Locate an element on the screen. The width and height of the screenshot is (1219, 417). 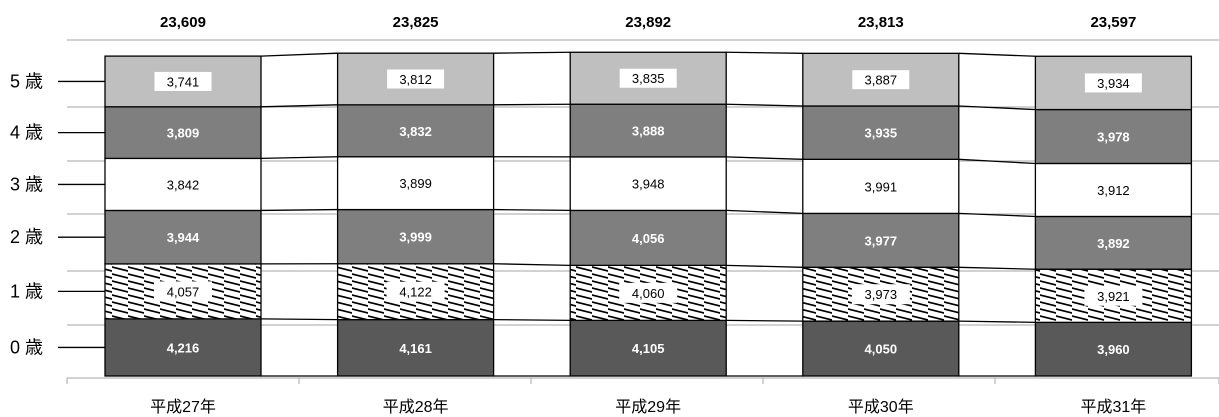
value-label: 4,105 is located at coordinates (648, 348).